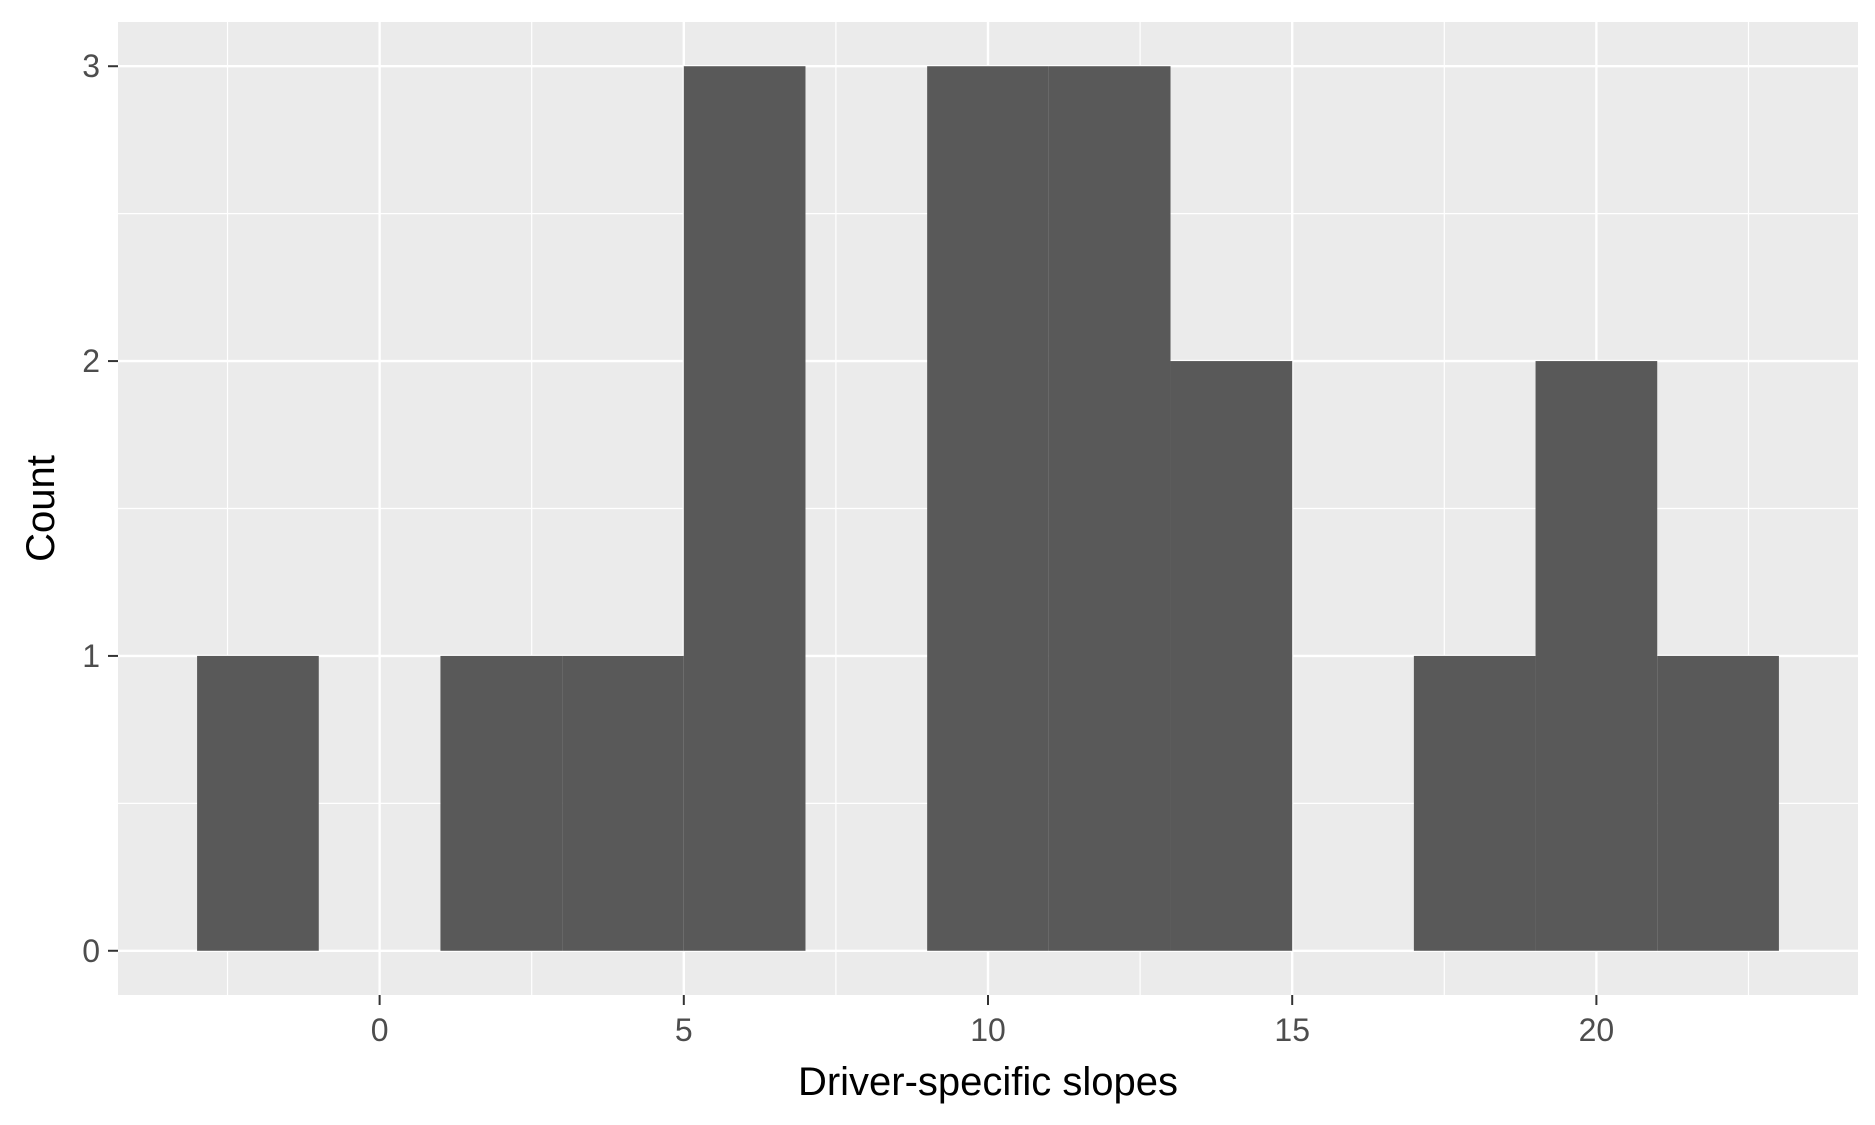 This screenshot has width=1875, height=1125. What do you see at coordinates (1292, 1030) in the screenshot?
I see `x-tick-label: 15` at bounding box center [1292, 1030].